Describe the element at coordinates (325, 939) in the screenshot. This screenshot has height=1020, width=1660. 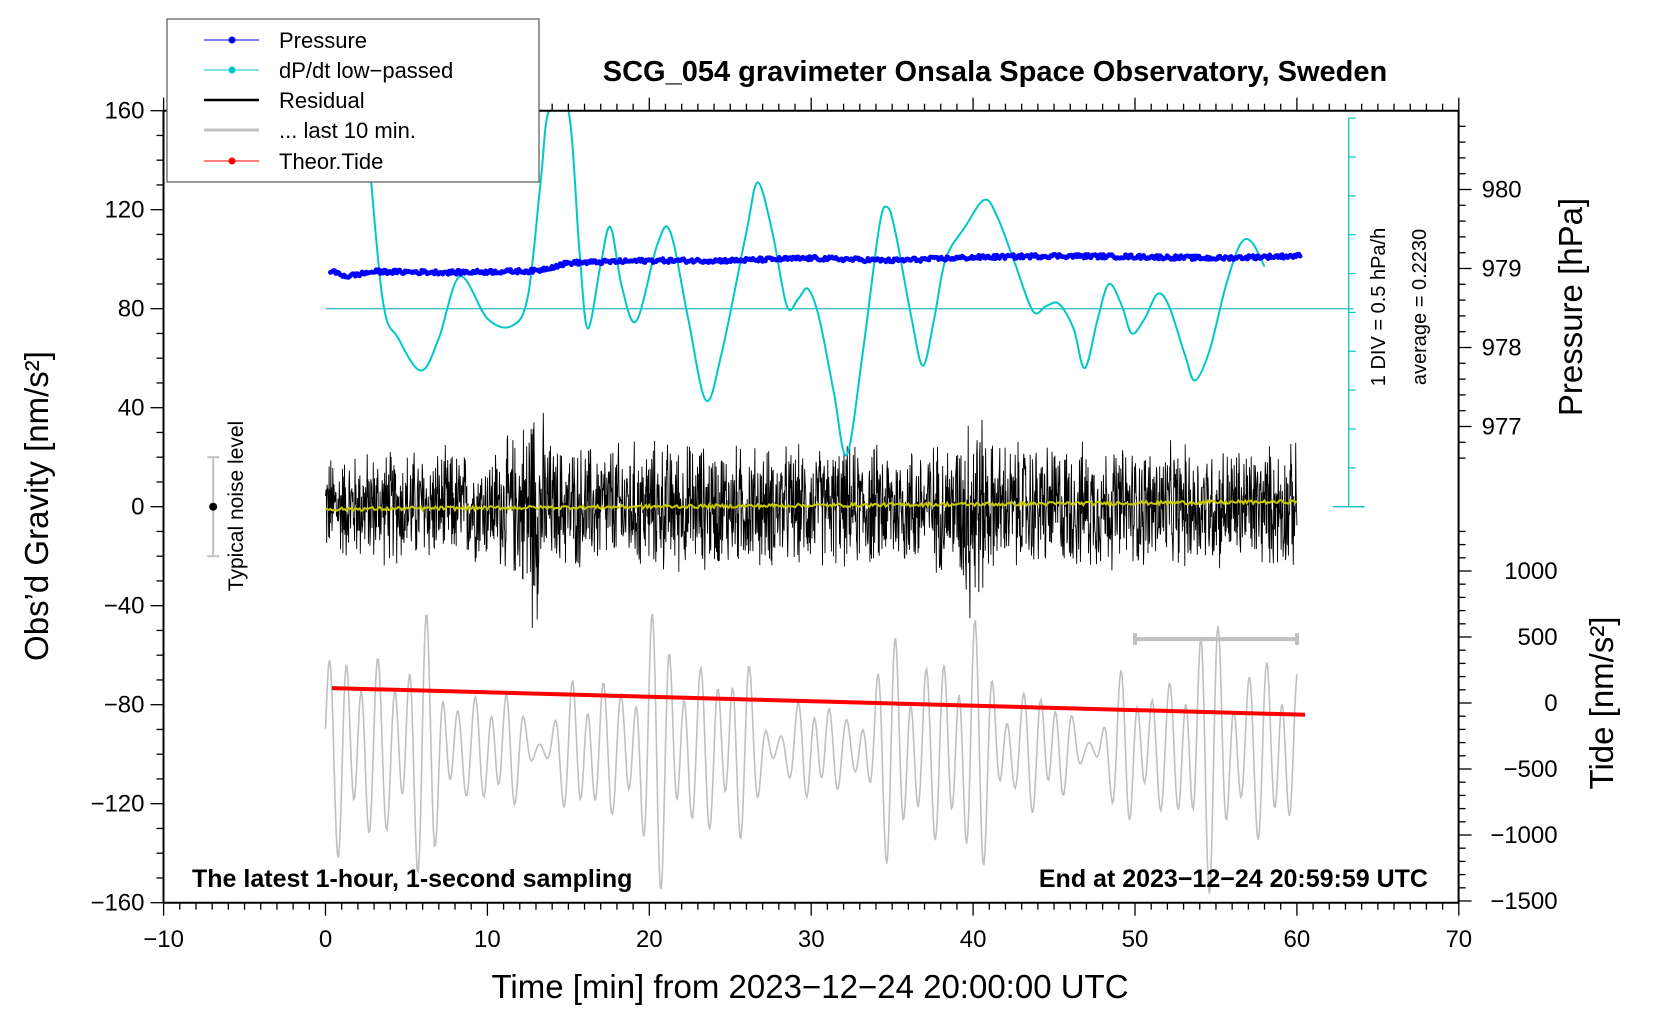
I see `x-tick-label: 0` at that location.